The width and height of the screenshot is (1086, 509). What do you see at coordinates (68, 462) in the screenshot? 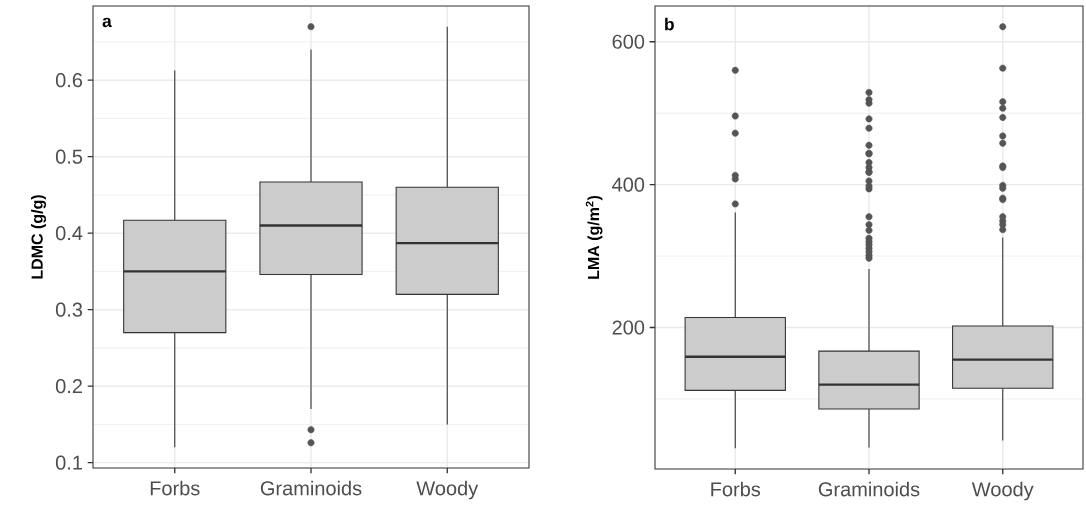
I see `y-tick-label: 0.1` at bounding box center [68, 462].